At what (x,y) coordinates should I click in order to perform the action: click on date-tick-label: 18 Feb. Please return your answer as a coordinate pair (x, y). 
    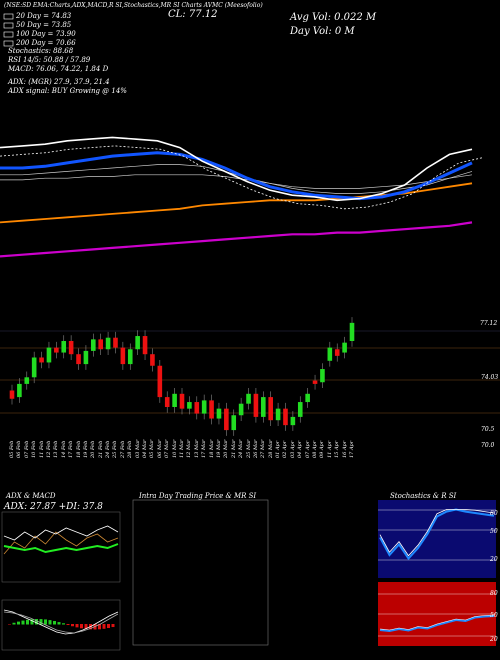
    Looking at the image, I should click on (78, 449).